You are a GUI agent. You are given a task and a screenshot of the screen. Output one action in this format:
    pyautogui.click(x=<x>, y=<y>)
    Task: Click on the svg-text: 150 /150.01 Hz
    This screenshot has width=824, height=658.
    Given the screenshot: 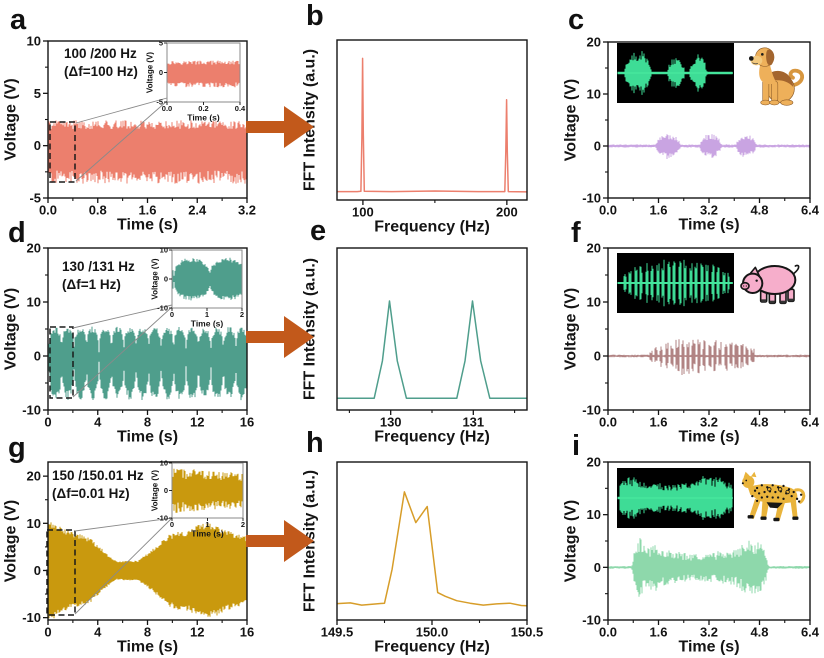 What is the action you would take?
    pyautogui.click(x=98, y=475)
    